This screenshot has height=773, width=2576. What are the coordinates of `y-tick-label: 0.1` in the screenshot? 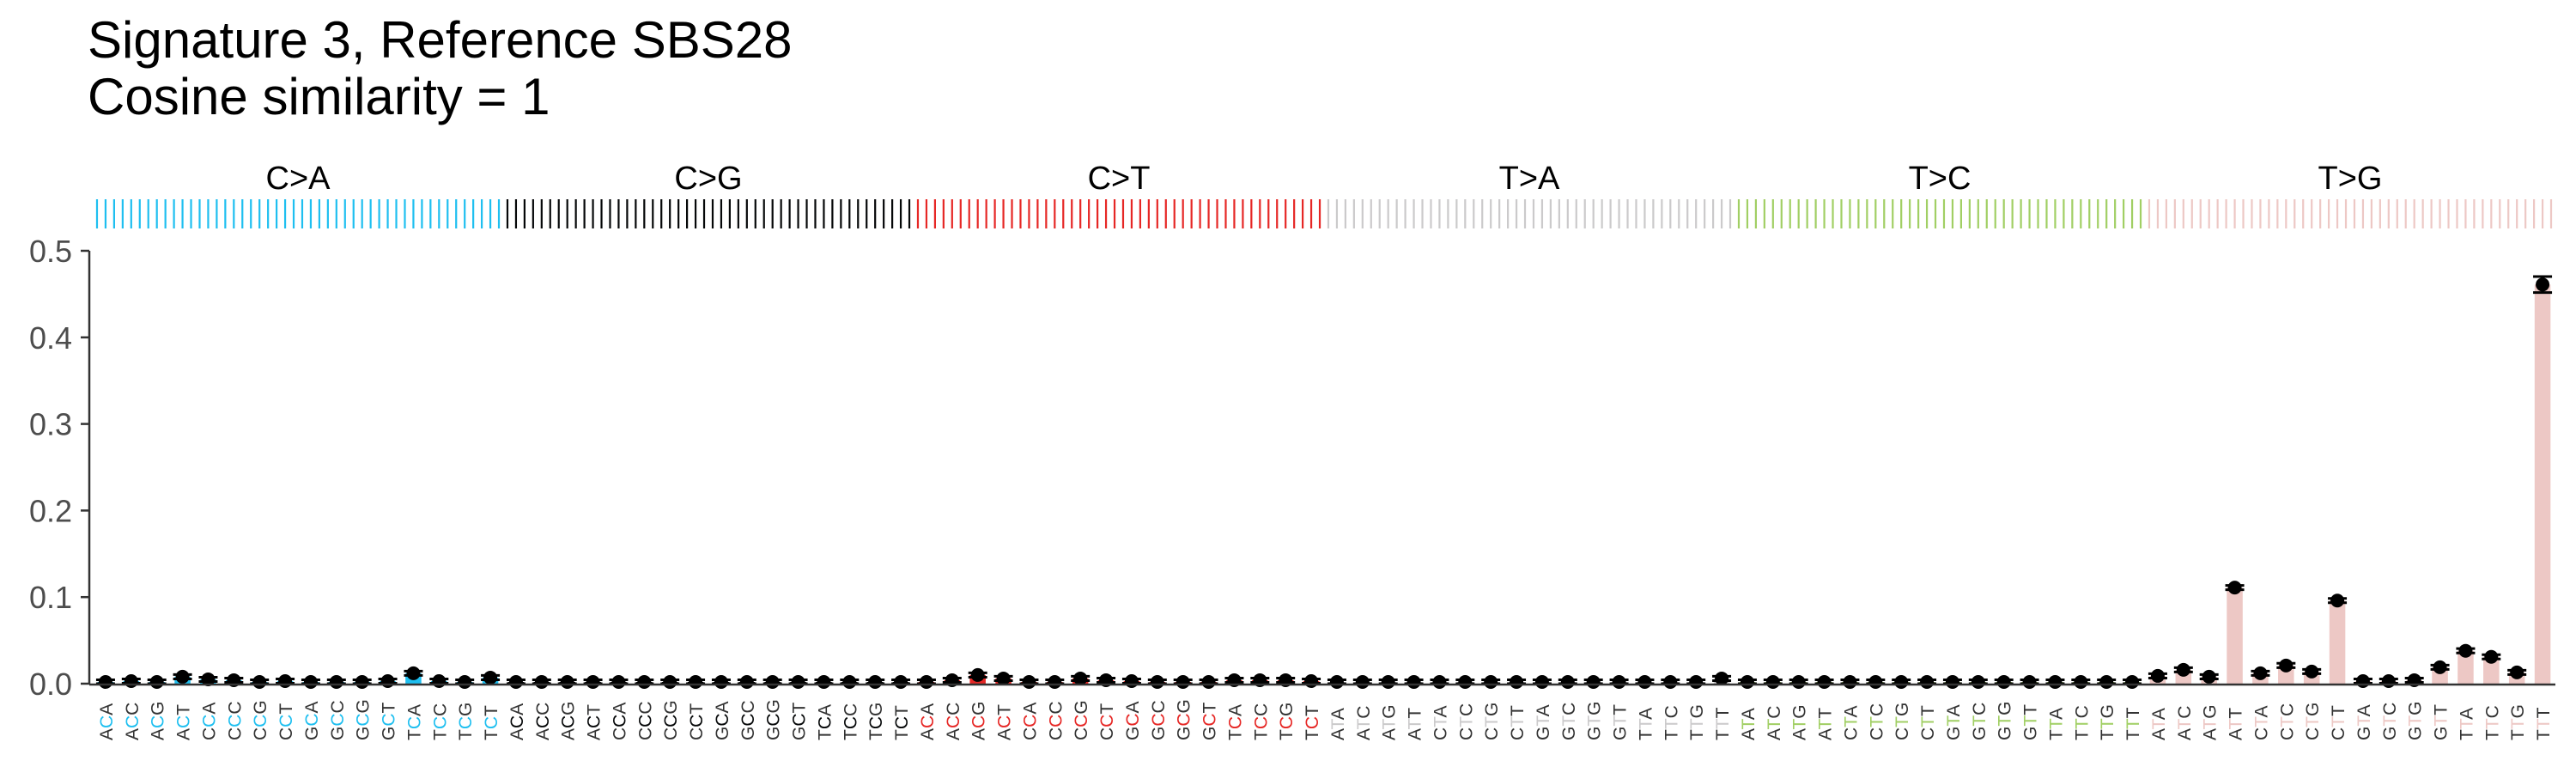 It's located at (50, 597).